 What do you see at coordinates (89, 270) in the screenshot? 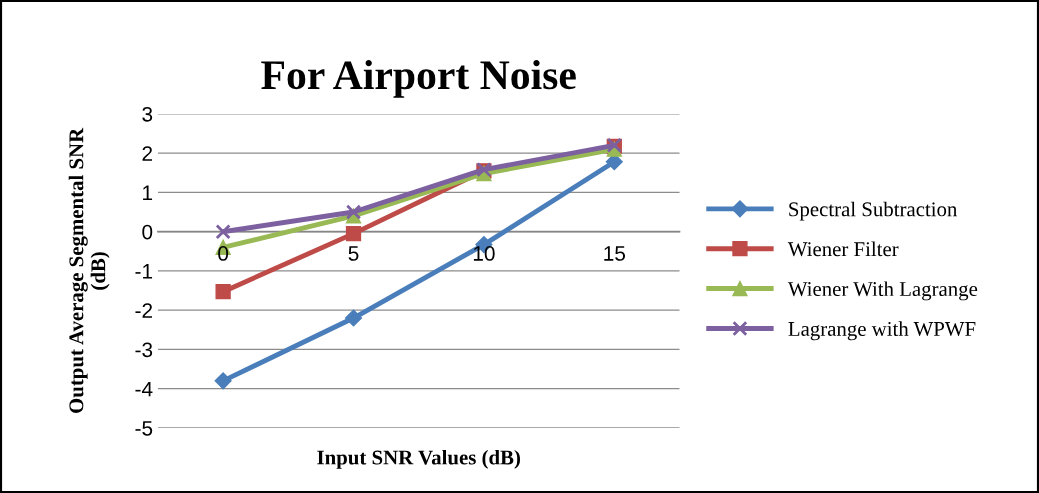
I see `y-axis-title: Output Average Segmental SNR (dB)` at bounding box center [89, 270].